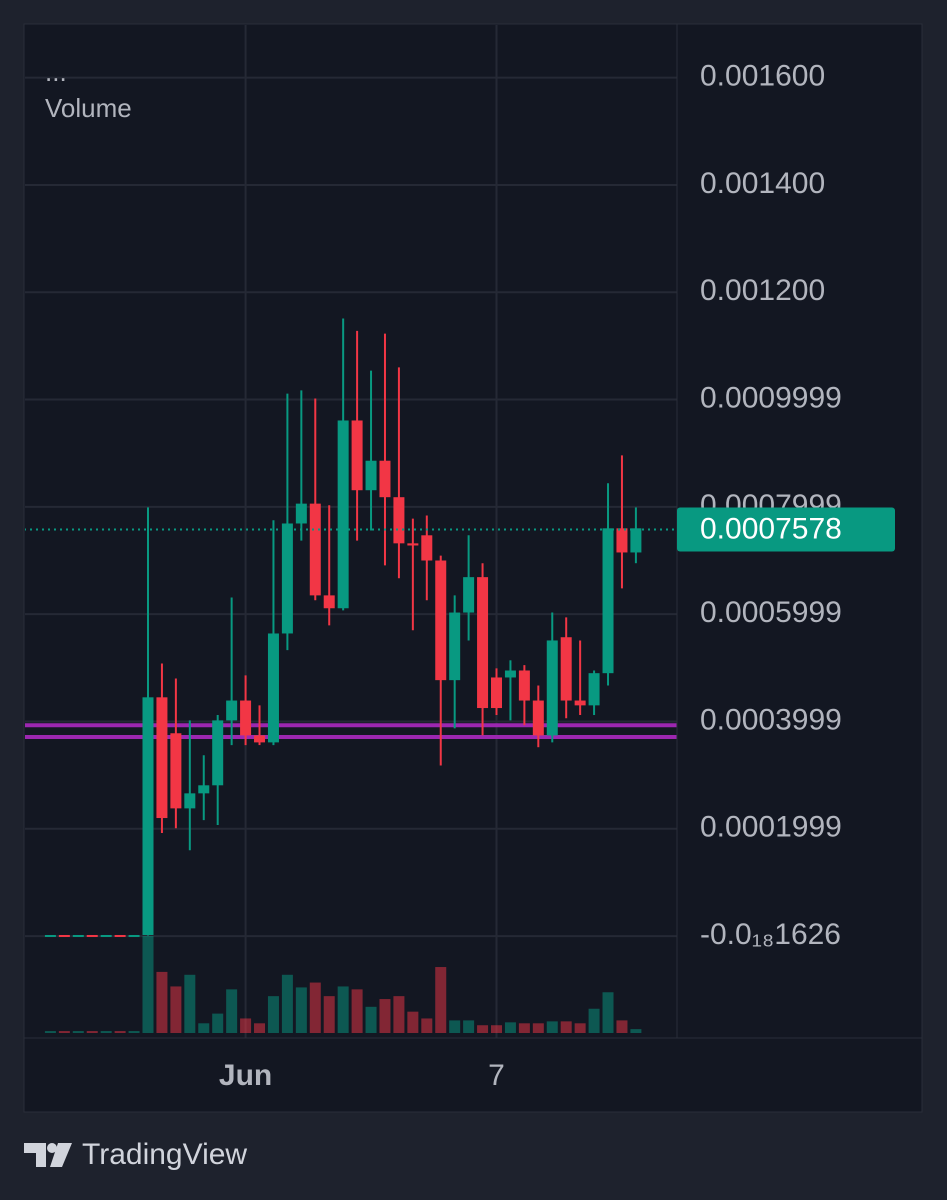  Describe the element at coordinates (762, 183) in the screenshot. I see `y-tick-label: 0.001400` at that location.